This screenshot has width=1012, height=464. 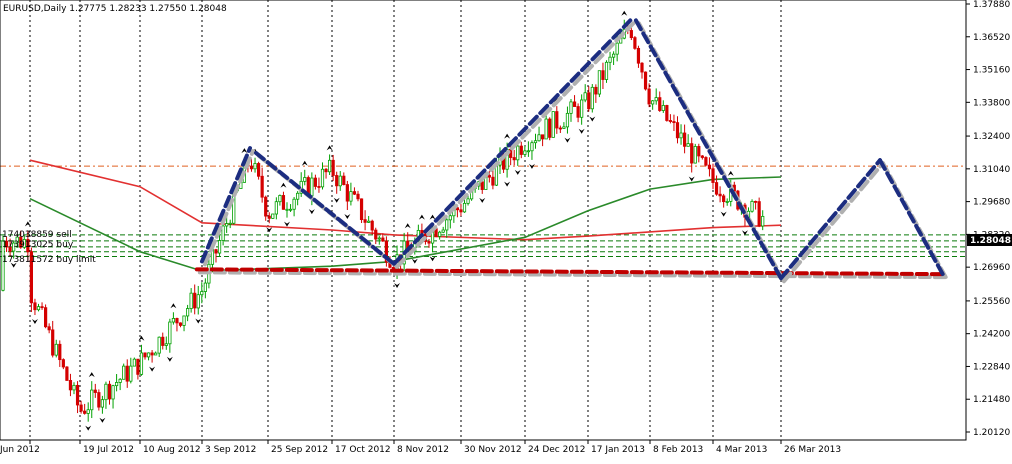 I want to click on x-tick-label: 30 Nov 2012, so click(x=493, y=450).